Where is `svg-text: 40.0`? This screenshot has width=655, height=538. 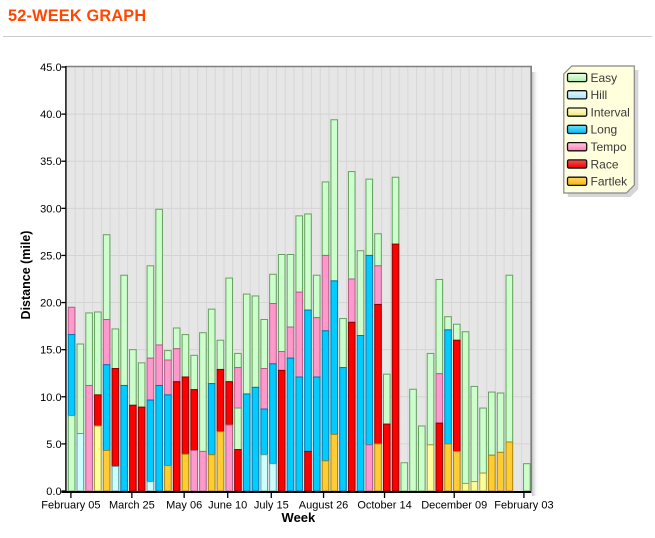
svg-text: 40.0 is located at coordinates (50, 115).